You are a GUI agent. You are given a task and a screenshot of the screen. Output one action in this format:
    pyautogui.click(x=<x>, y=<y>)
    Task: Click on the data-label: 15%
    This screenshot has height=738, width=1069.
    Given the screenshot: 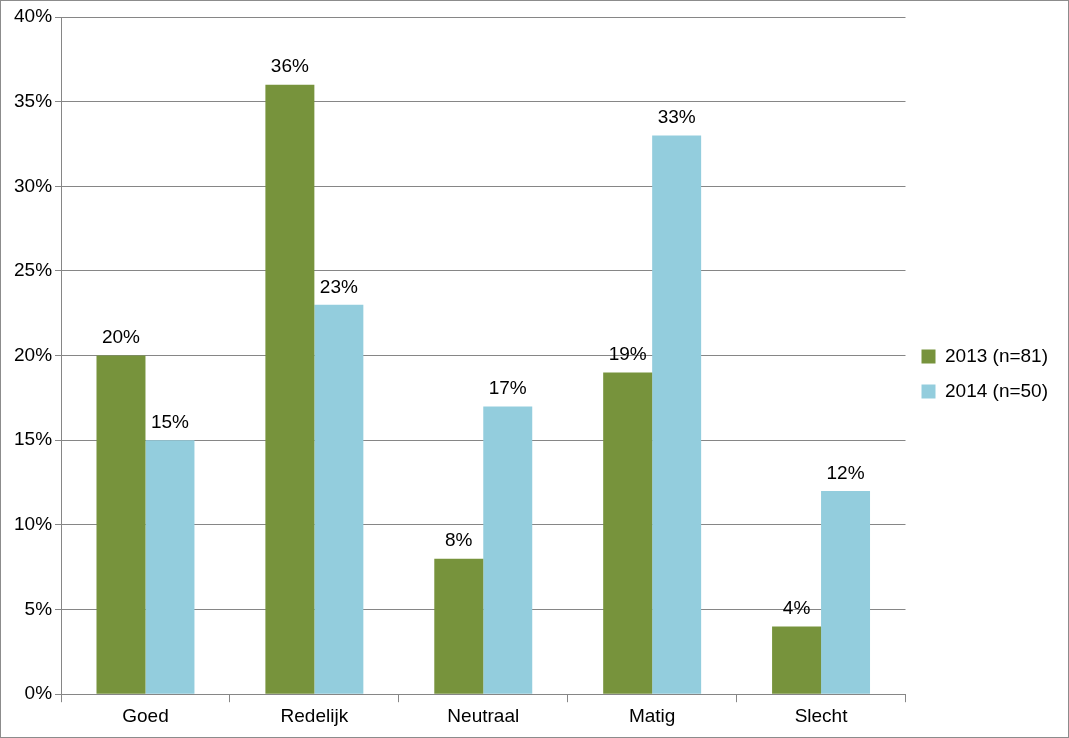 What is the action you would take?
    pyautogui.click(x=170, y=421)
    